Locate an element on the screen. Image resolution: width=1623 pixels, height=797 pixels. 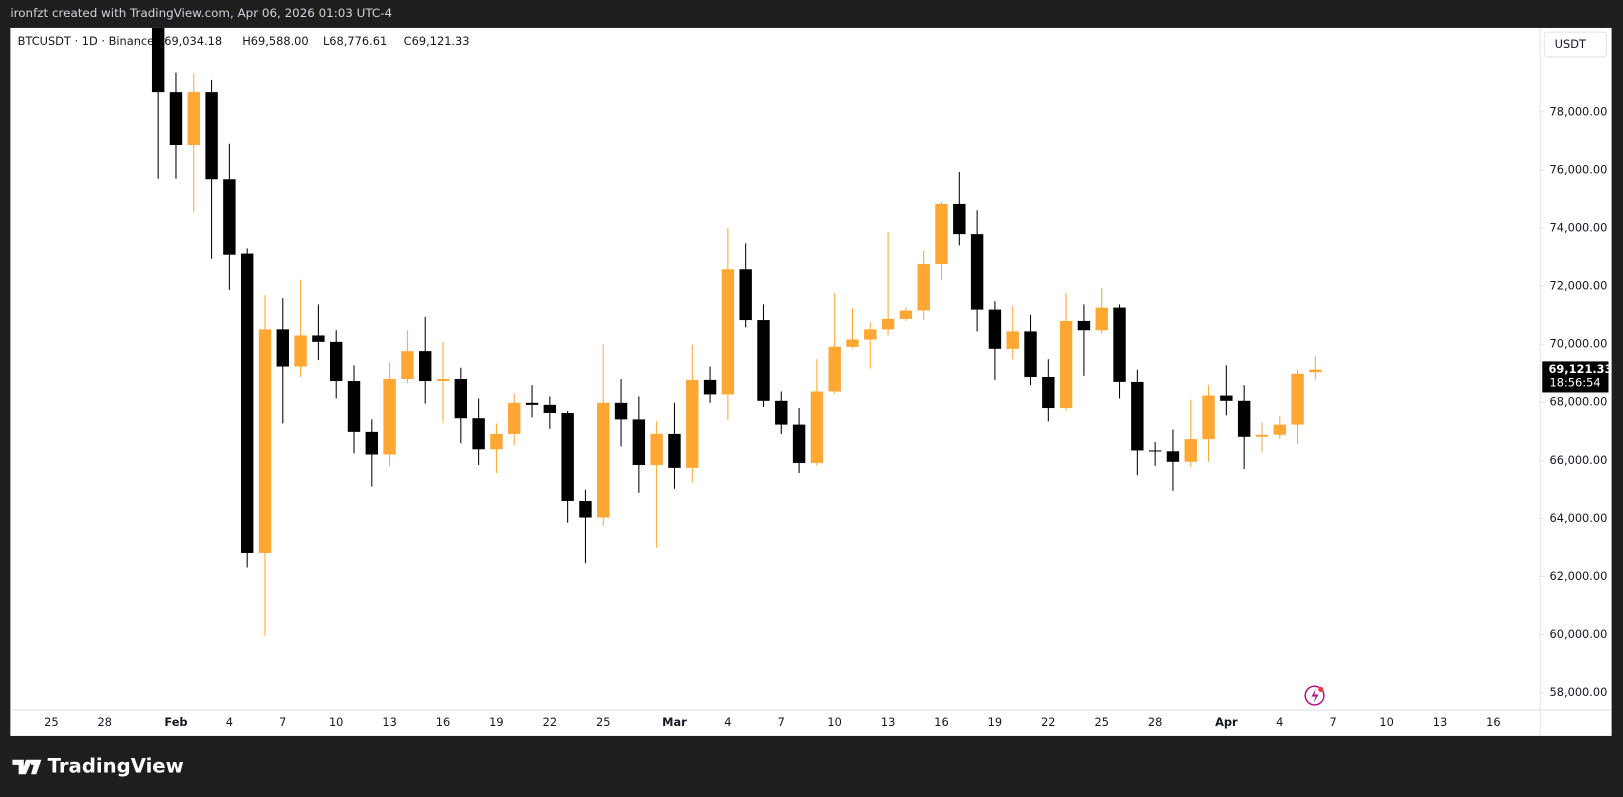
brand-logo is located at coordinates (27, 767).